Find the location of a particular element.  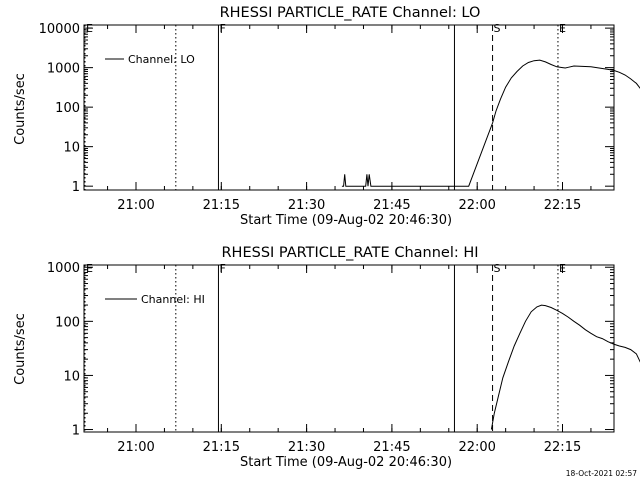

hi-plot-y-axis-label: Counts/sec is located at coordinates (20, 349).